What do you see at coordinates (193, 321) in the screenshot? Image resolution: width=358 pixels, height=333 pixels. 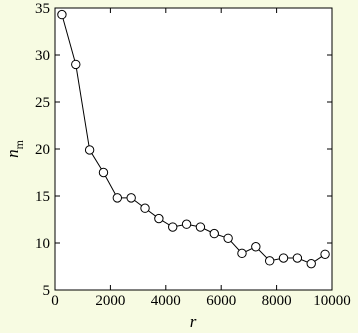 I see `x-axis-label: r` at bounding box center [193, 321].